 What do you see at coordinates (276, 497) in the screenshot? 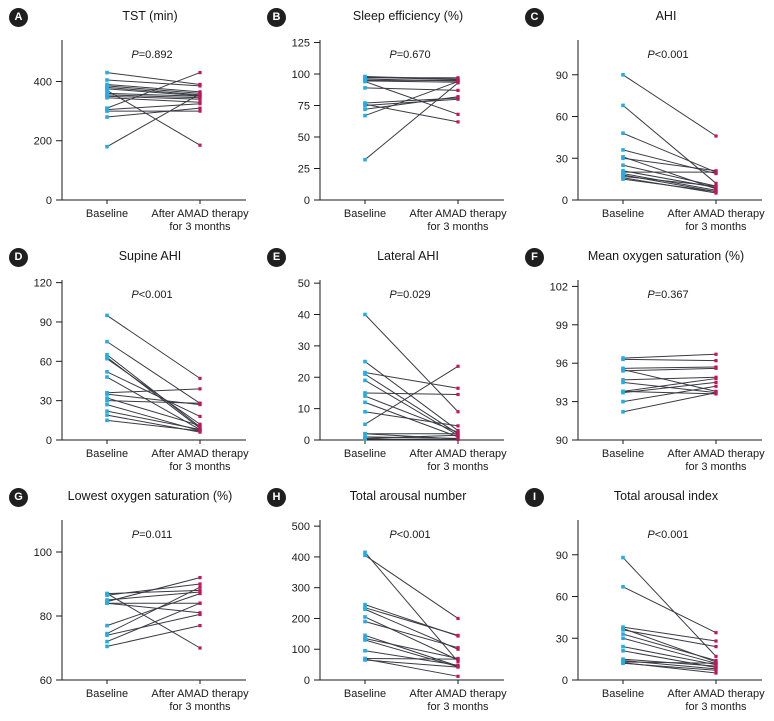
I see `panel-letter-badge: H` at bounding box center [276, 497].